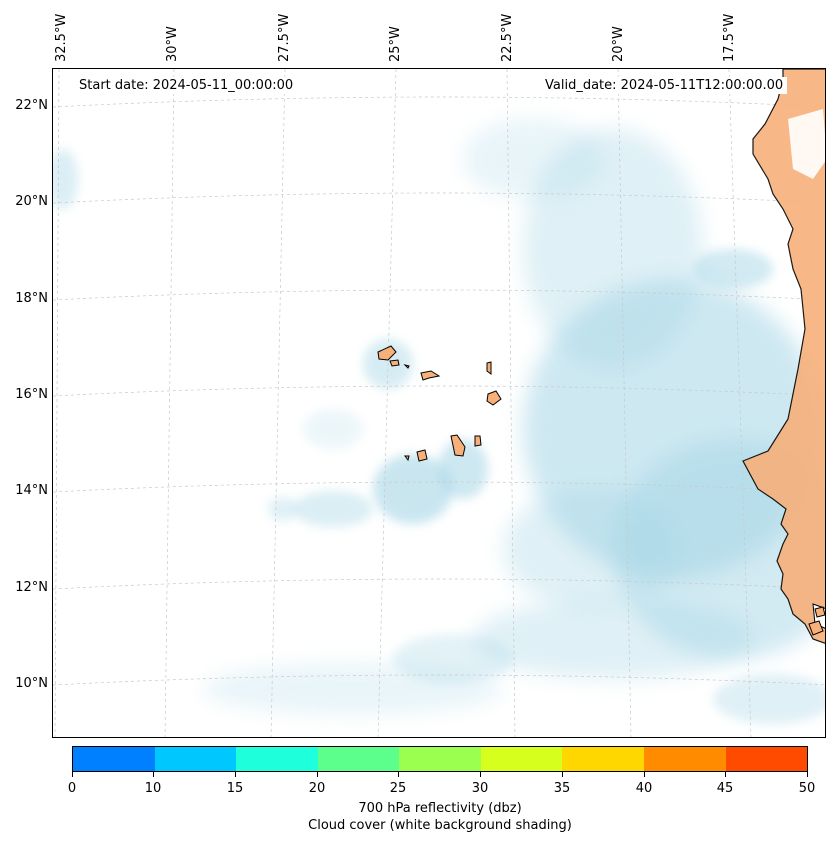 This screenshot has width=837, height=843. What do you see at coordinates (31, 394) in the screenshot?
I see `lat-label-16n: 16°N` at bounding box center [31, 394].